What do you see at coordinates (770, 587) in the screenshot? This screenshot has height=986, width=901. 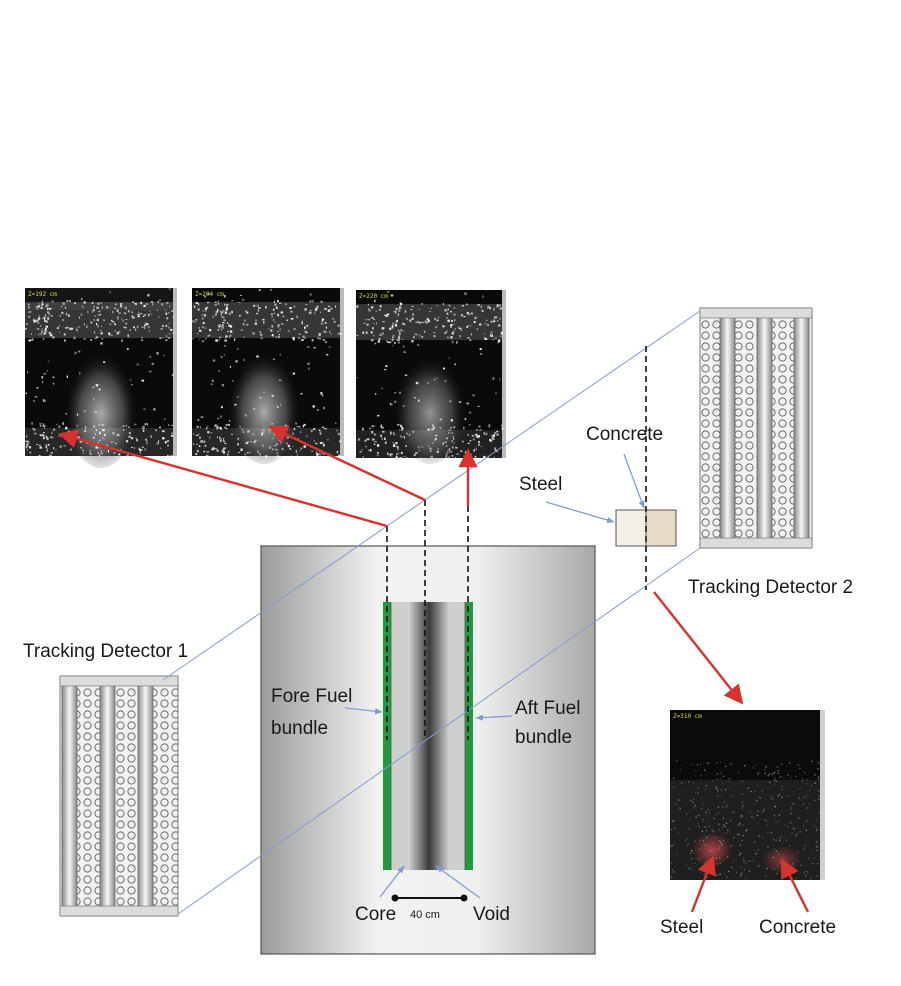 I see `label-tracking-detector-2: Tracking Detector 2` at bounding box center [770, 587].